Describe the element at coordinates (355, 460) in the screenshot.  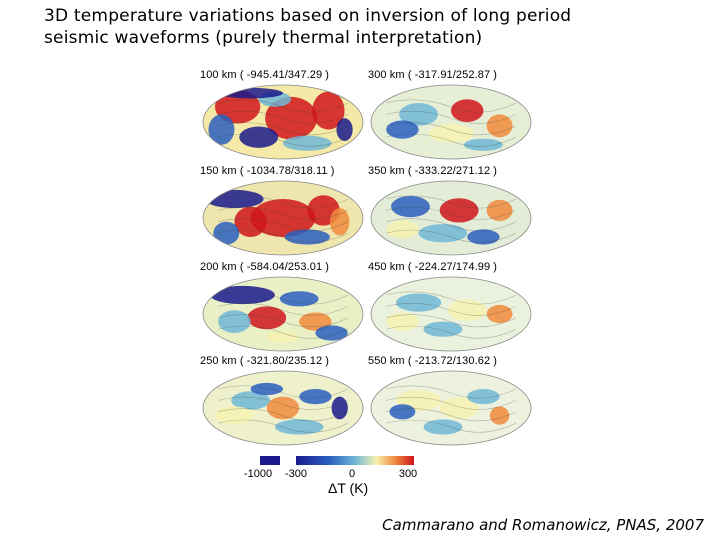
I see `colorbar-scale` at that location.